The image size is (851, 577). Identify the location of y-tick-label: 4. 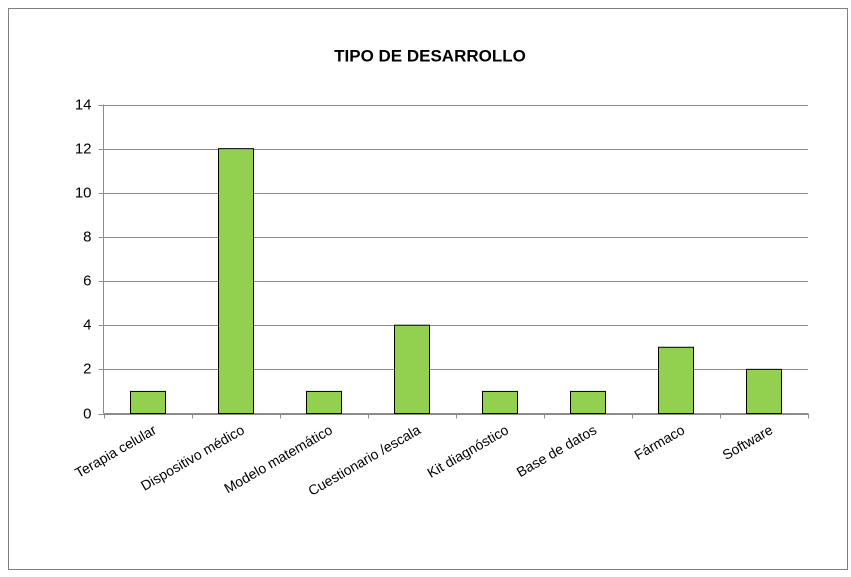
(87, 324).